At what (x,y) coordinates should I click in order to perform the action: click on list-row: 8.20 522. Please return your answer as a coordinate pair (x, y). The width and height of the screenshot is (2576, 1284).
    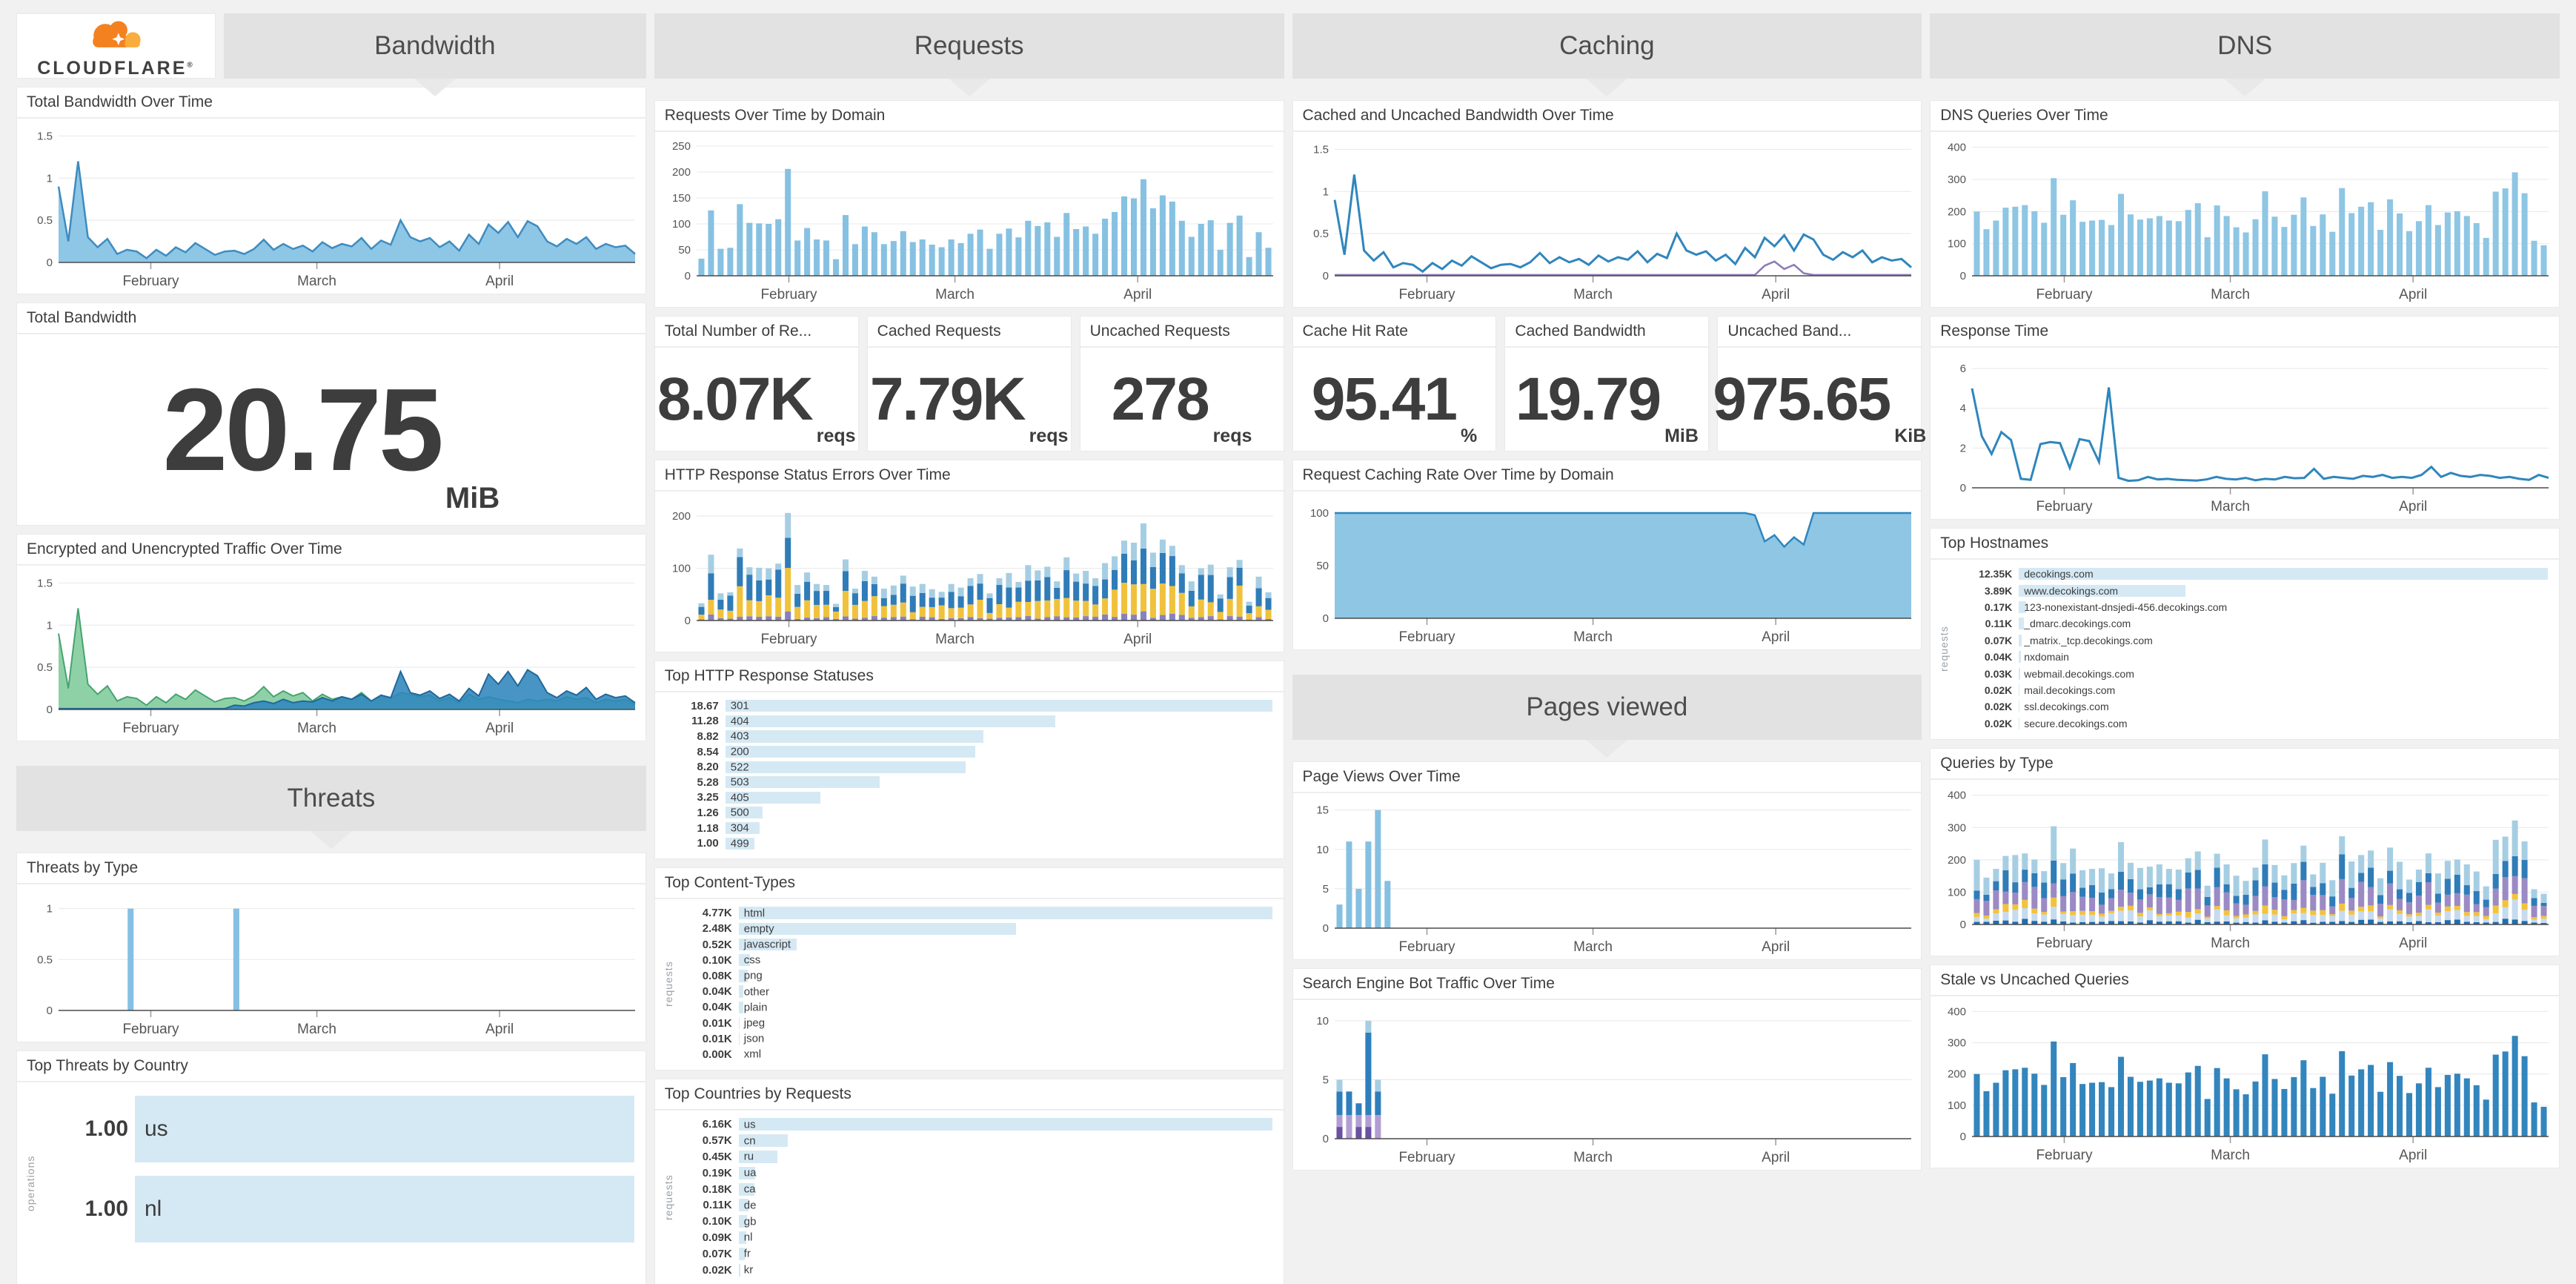
    Looking at the image, I should click on (968, 767).